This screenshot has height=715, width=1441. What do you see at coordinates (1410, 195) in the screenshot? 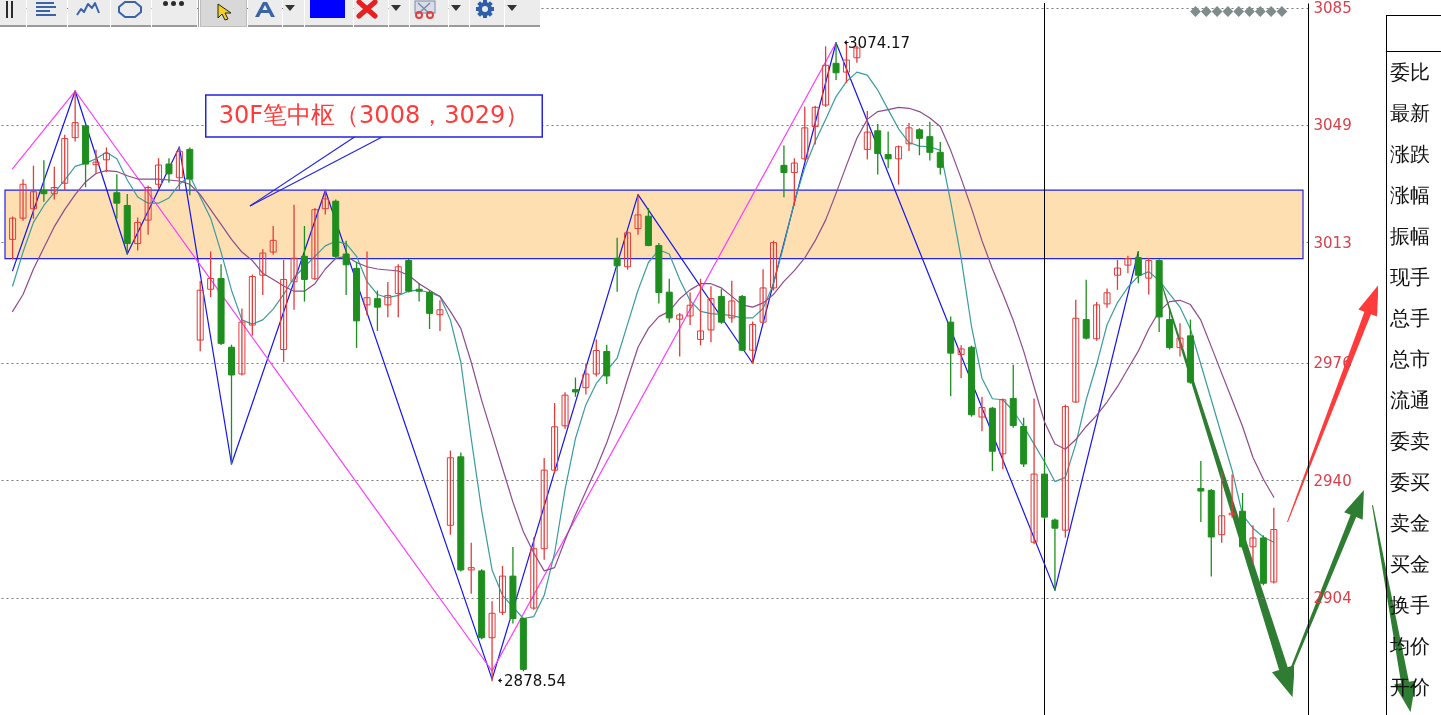
I see `text: 涨幅` at bounding box center [1410, 195].